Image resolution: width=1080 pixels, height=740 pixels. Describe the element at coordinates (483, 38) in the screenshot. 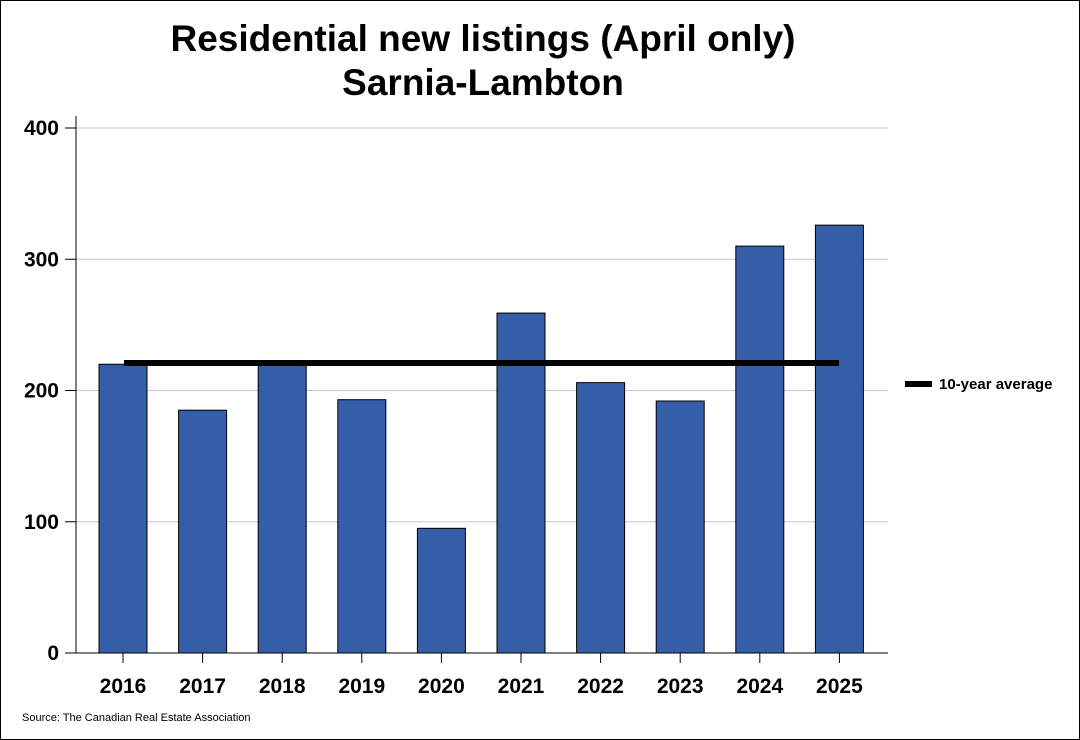

I see `chart-title: Residential new listings (April only)` at that location.